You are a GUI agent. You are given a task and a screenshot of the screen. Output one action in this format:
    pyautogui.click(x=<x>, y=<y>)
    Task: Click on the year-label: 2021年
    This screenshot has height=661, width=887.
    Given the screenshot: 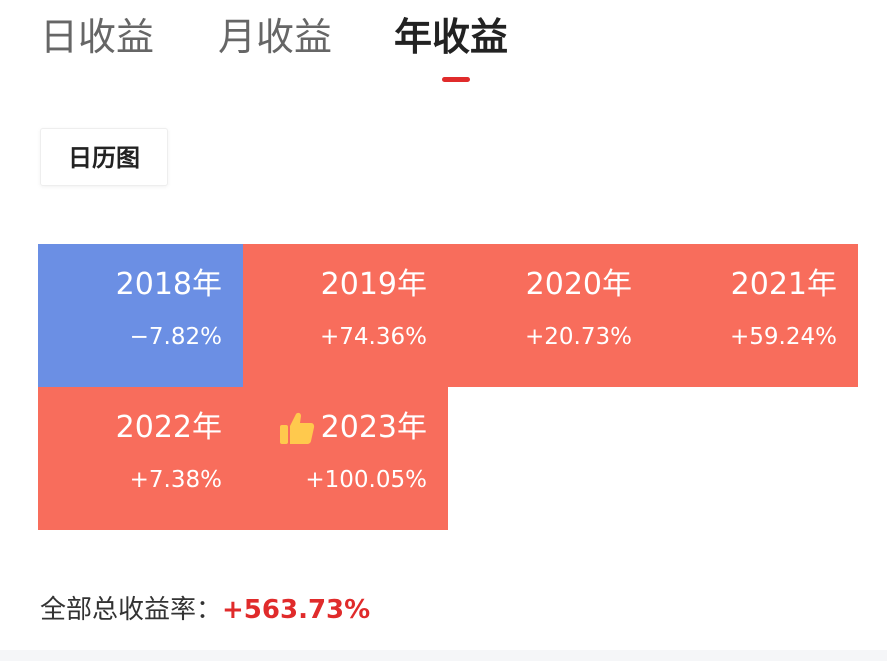 What is the action you would take?
    pyautogui.click(x=745, y=285)
    